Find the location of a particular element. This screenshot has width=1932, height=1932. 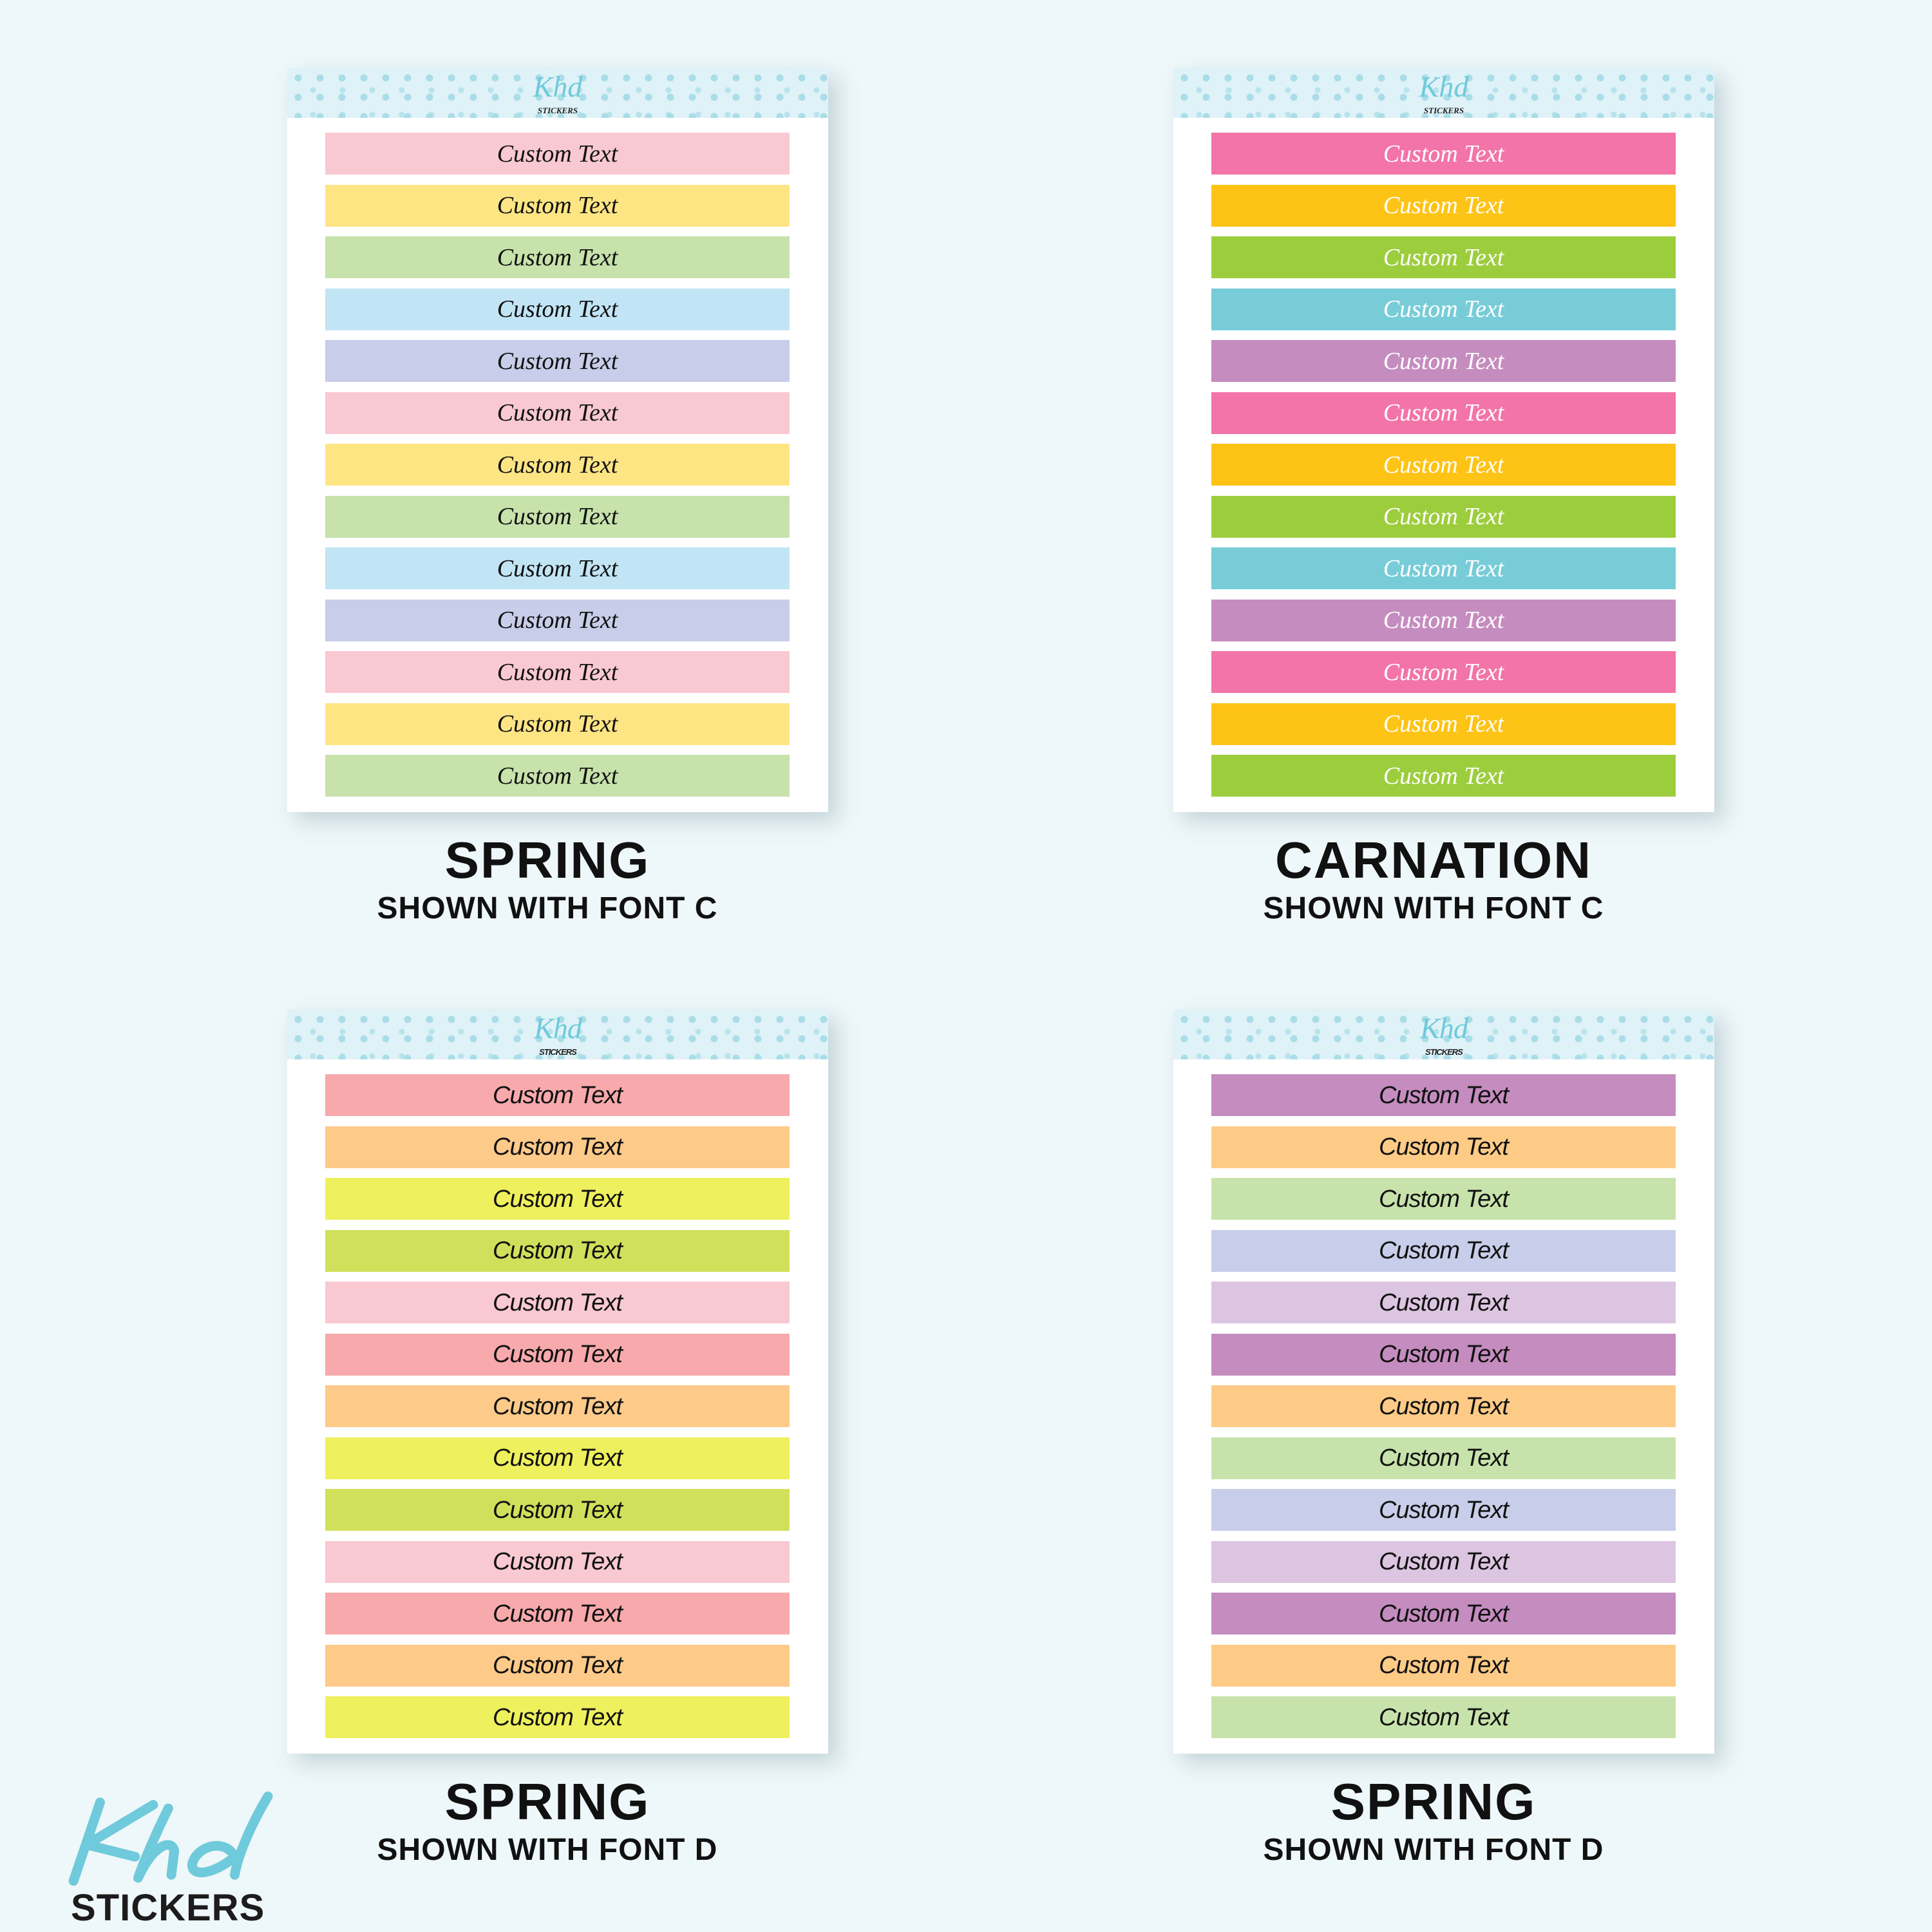

palette-title: CARNATION is located at coordinates (1434, 860).